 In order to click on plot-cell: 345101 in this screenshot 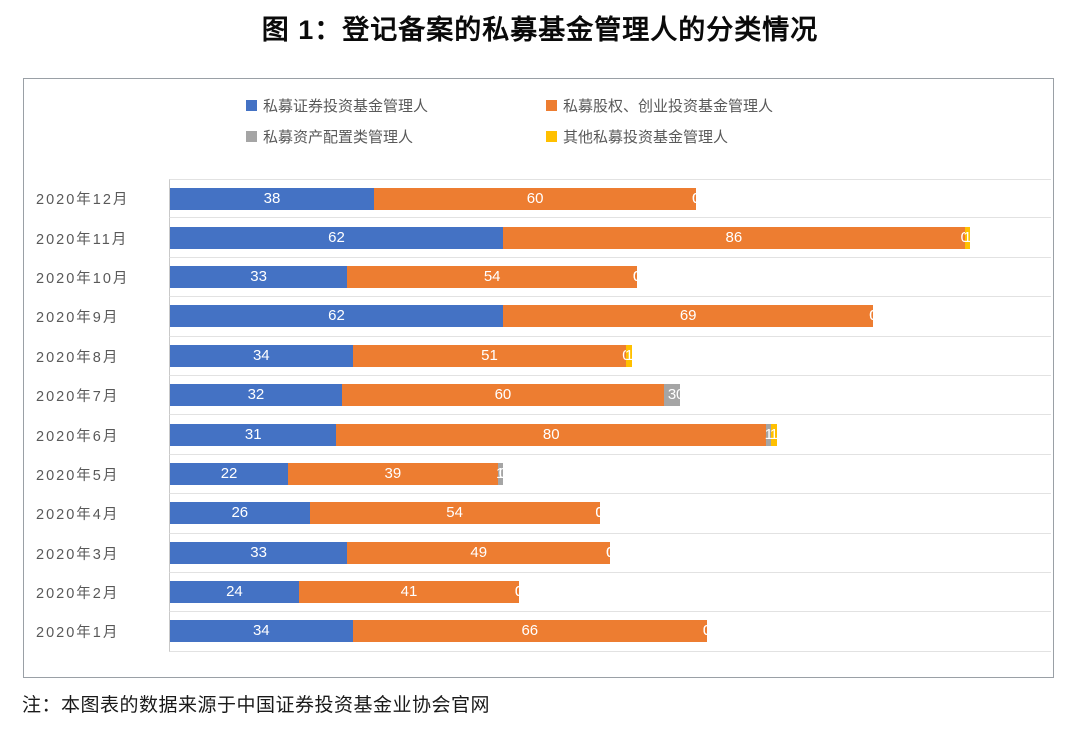, I will do `click(610, 356)`.